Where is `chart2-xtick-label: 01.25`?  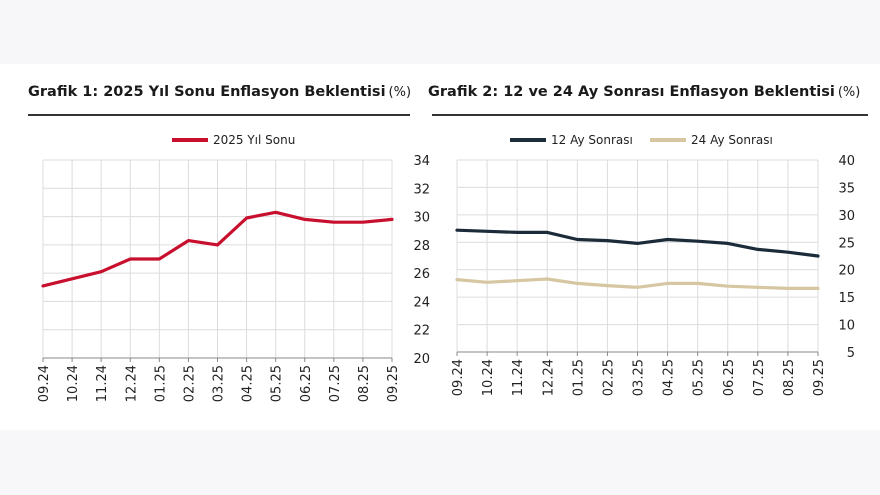 chart2-xtick-label: 01.25 is located at coordinates (578, 377).